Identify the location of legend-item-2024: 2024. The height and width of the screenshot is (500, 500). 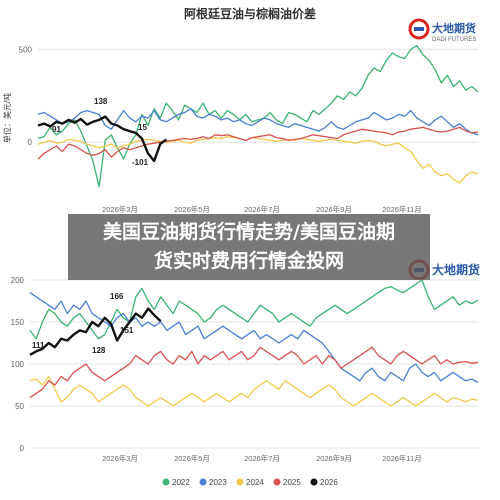
(250, 482).